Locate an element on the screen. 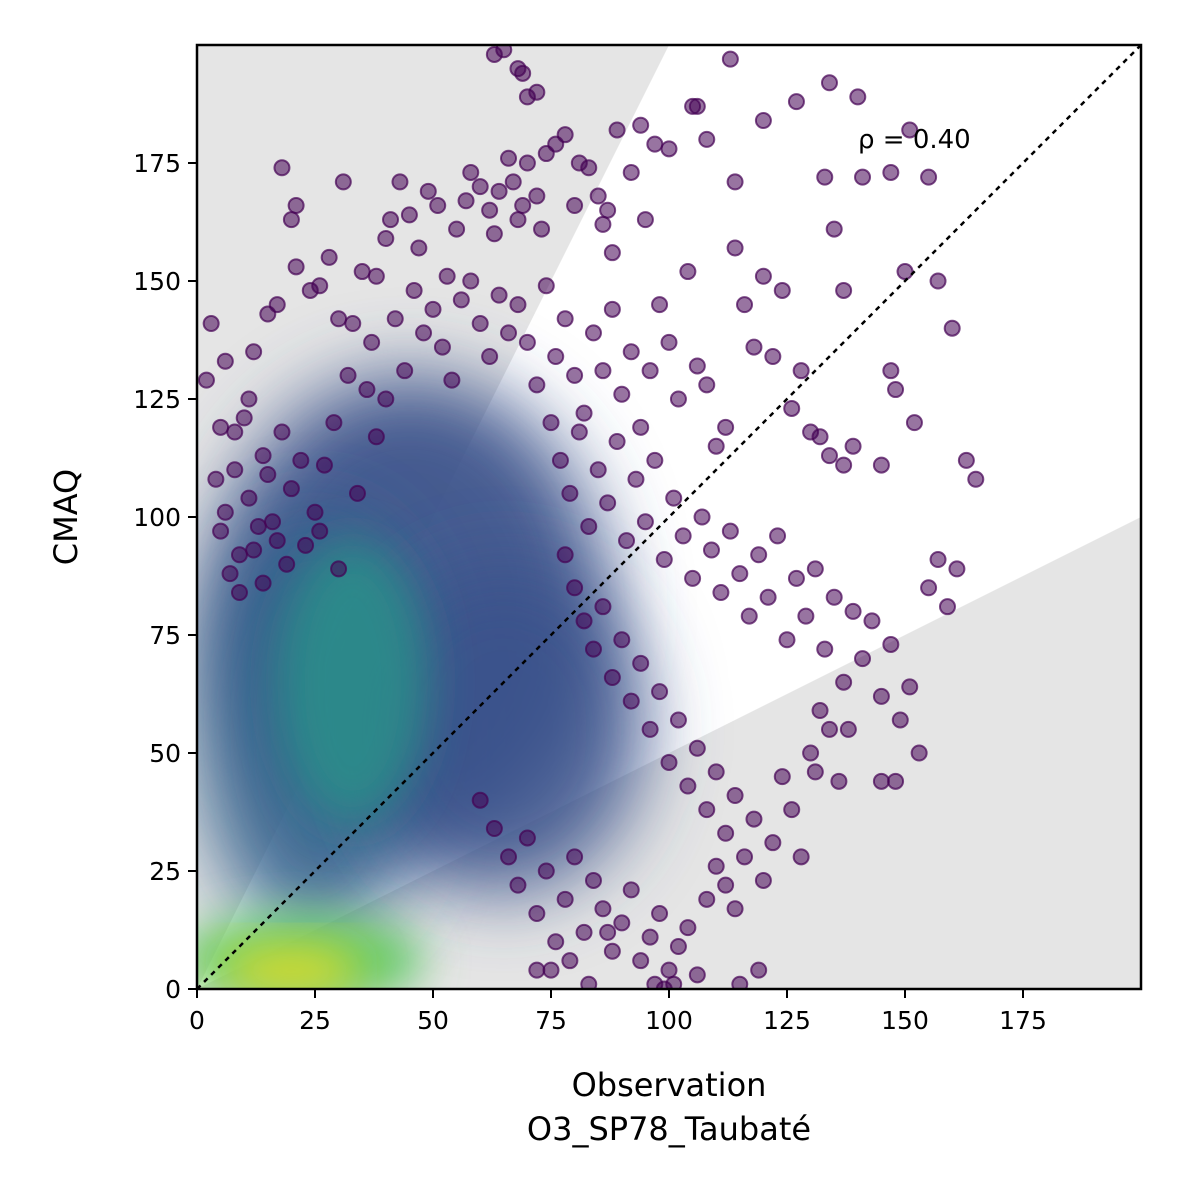 The height and width of the screenshot is (1200, 1200). x-tick-label: 25 is located at coordinates (315, 1020).